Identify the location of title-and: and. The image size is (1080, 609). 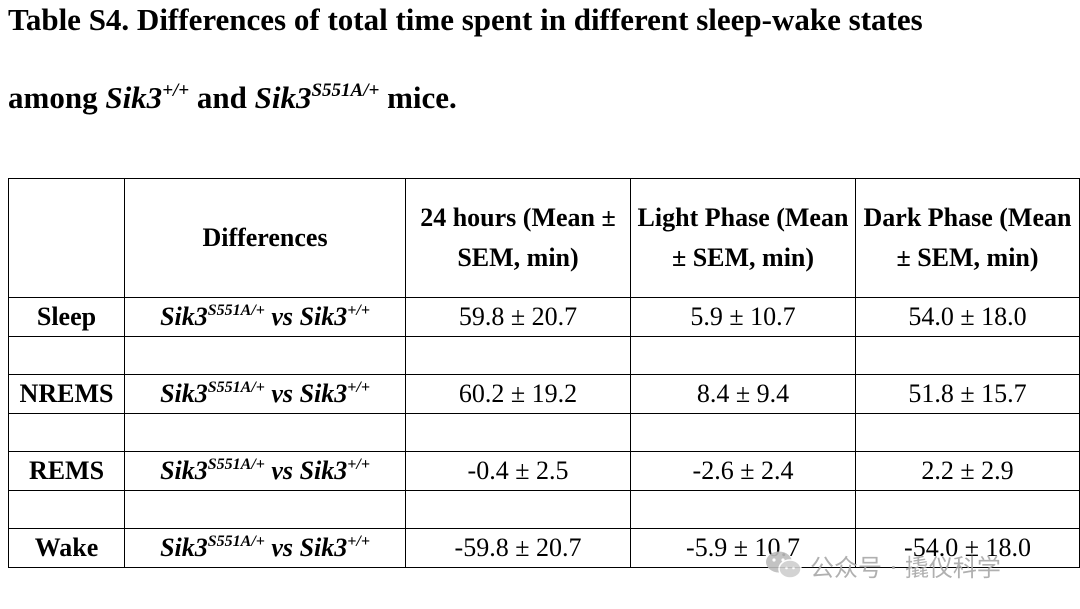
(222, 97).